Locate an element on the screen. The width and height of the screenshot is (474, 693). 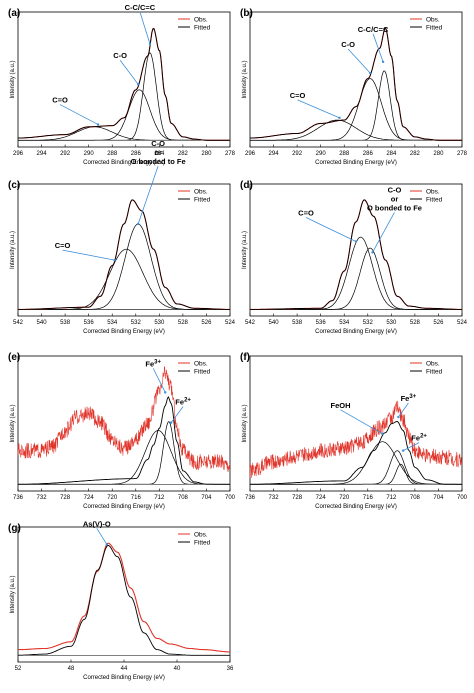
annotation-label: FeOH is located at coordinates (340, 405).